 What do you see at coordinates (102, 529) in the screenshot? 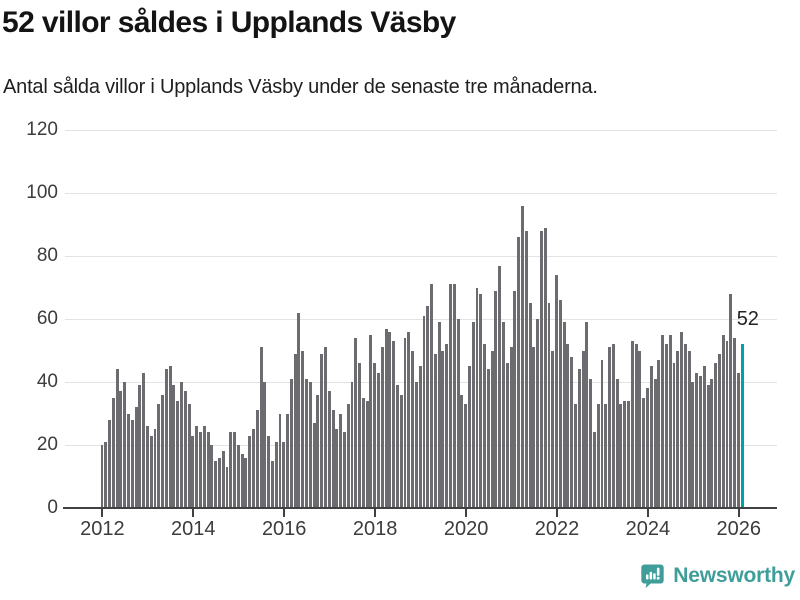
I see `x-axis-tick-label: 2012` at bounding box center [102, 529].